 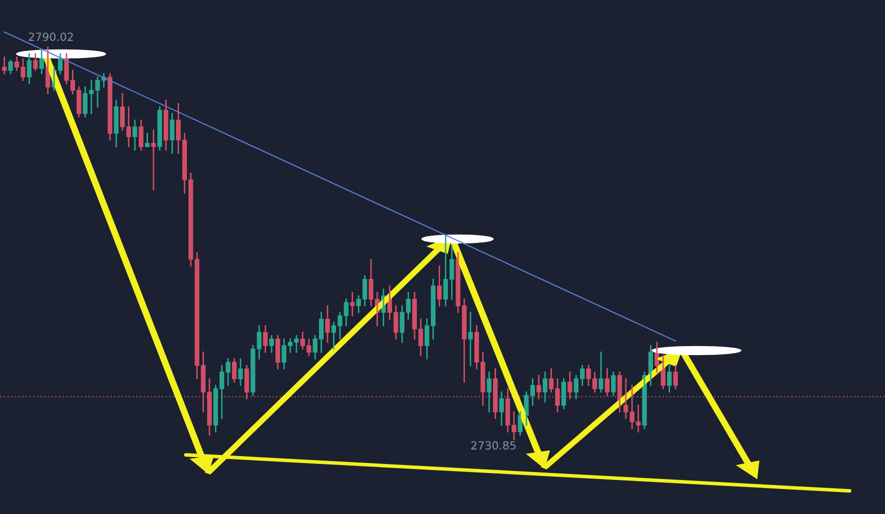 What do you see at coordinates (493, 445) in the screenshot?
I see `text: 2730.85` at bounding box center [493, 445].